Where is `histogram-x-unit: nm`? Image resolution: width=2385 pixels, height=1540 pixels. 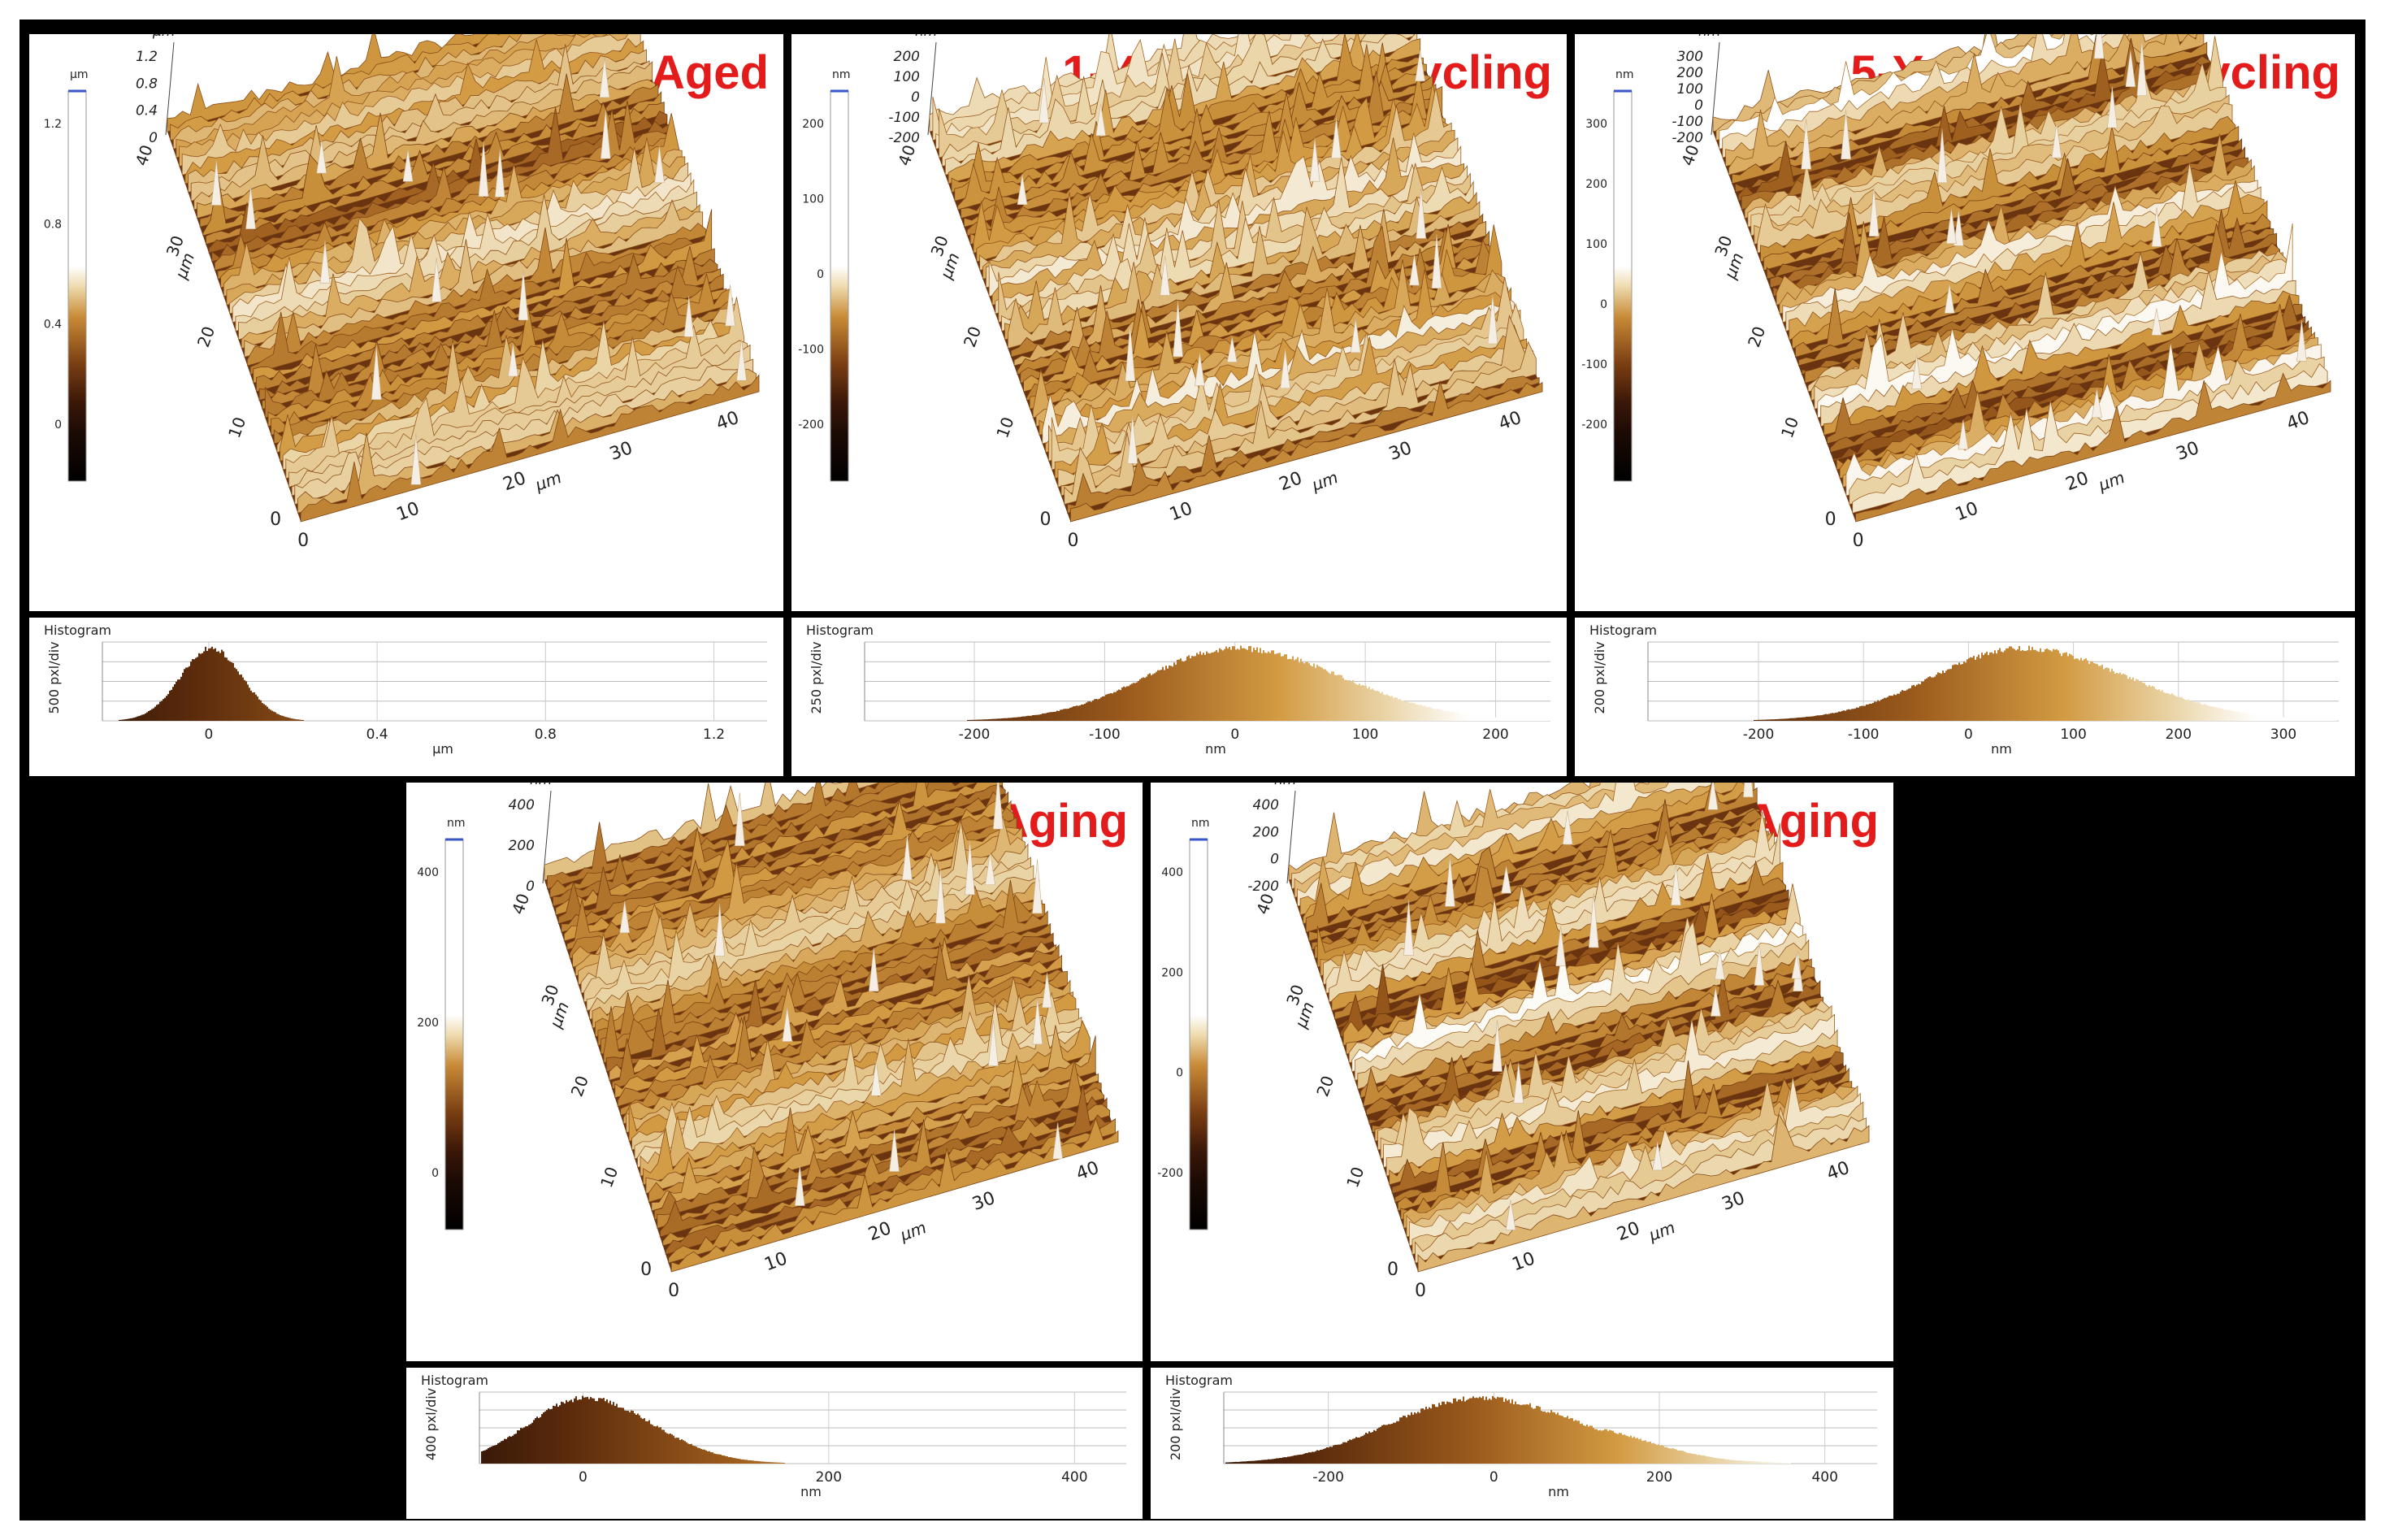
histogram-x-unit: nm is located at coordinates (1215, 749).